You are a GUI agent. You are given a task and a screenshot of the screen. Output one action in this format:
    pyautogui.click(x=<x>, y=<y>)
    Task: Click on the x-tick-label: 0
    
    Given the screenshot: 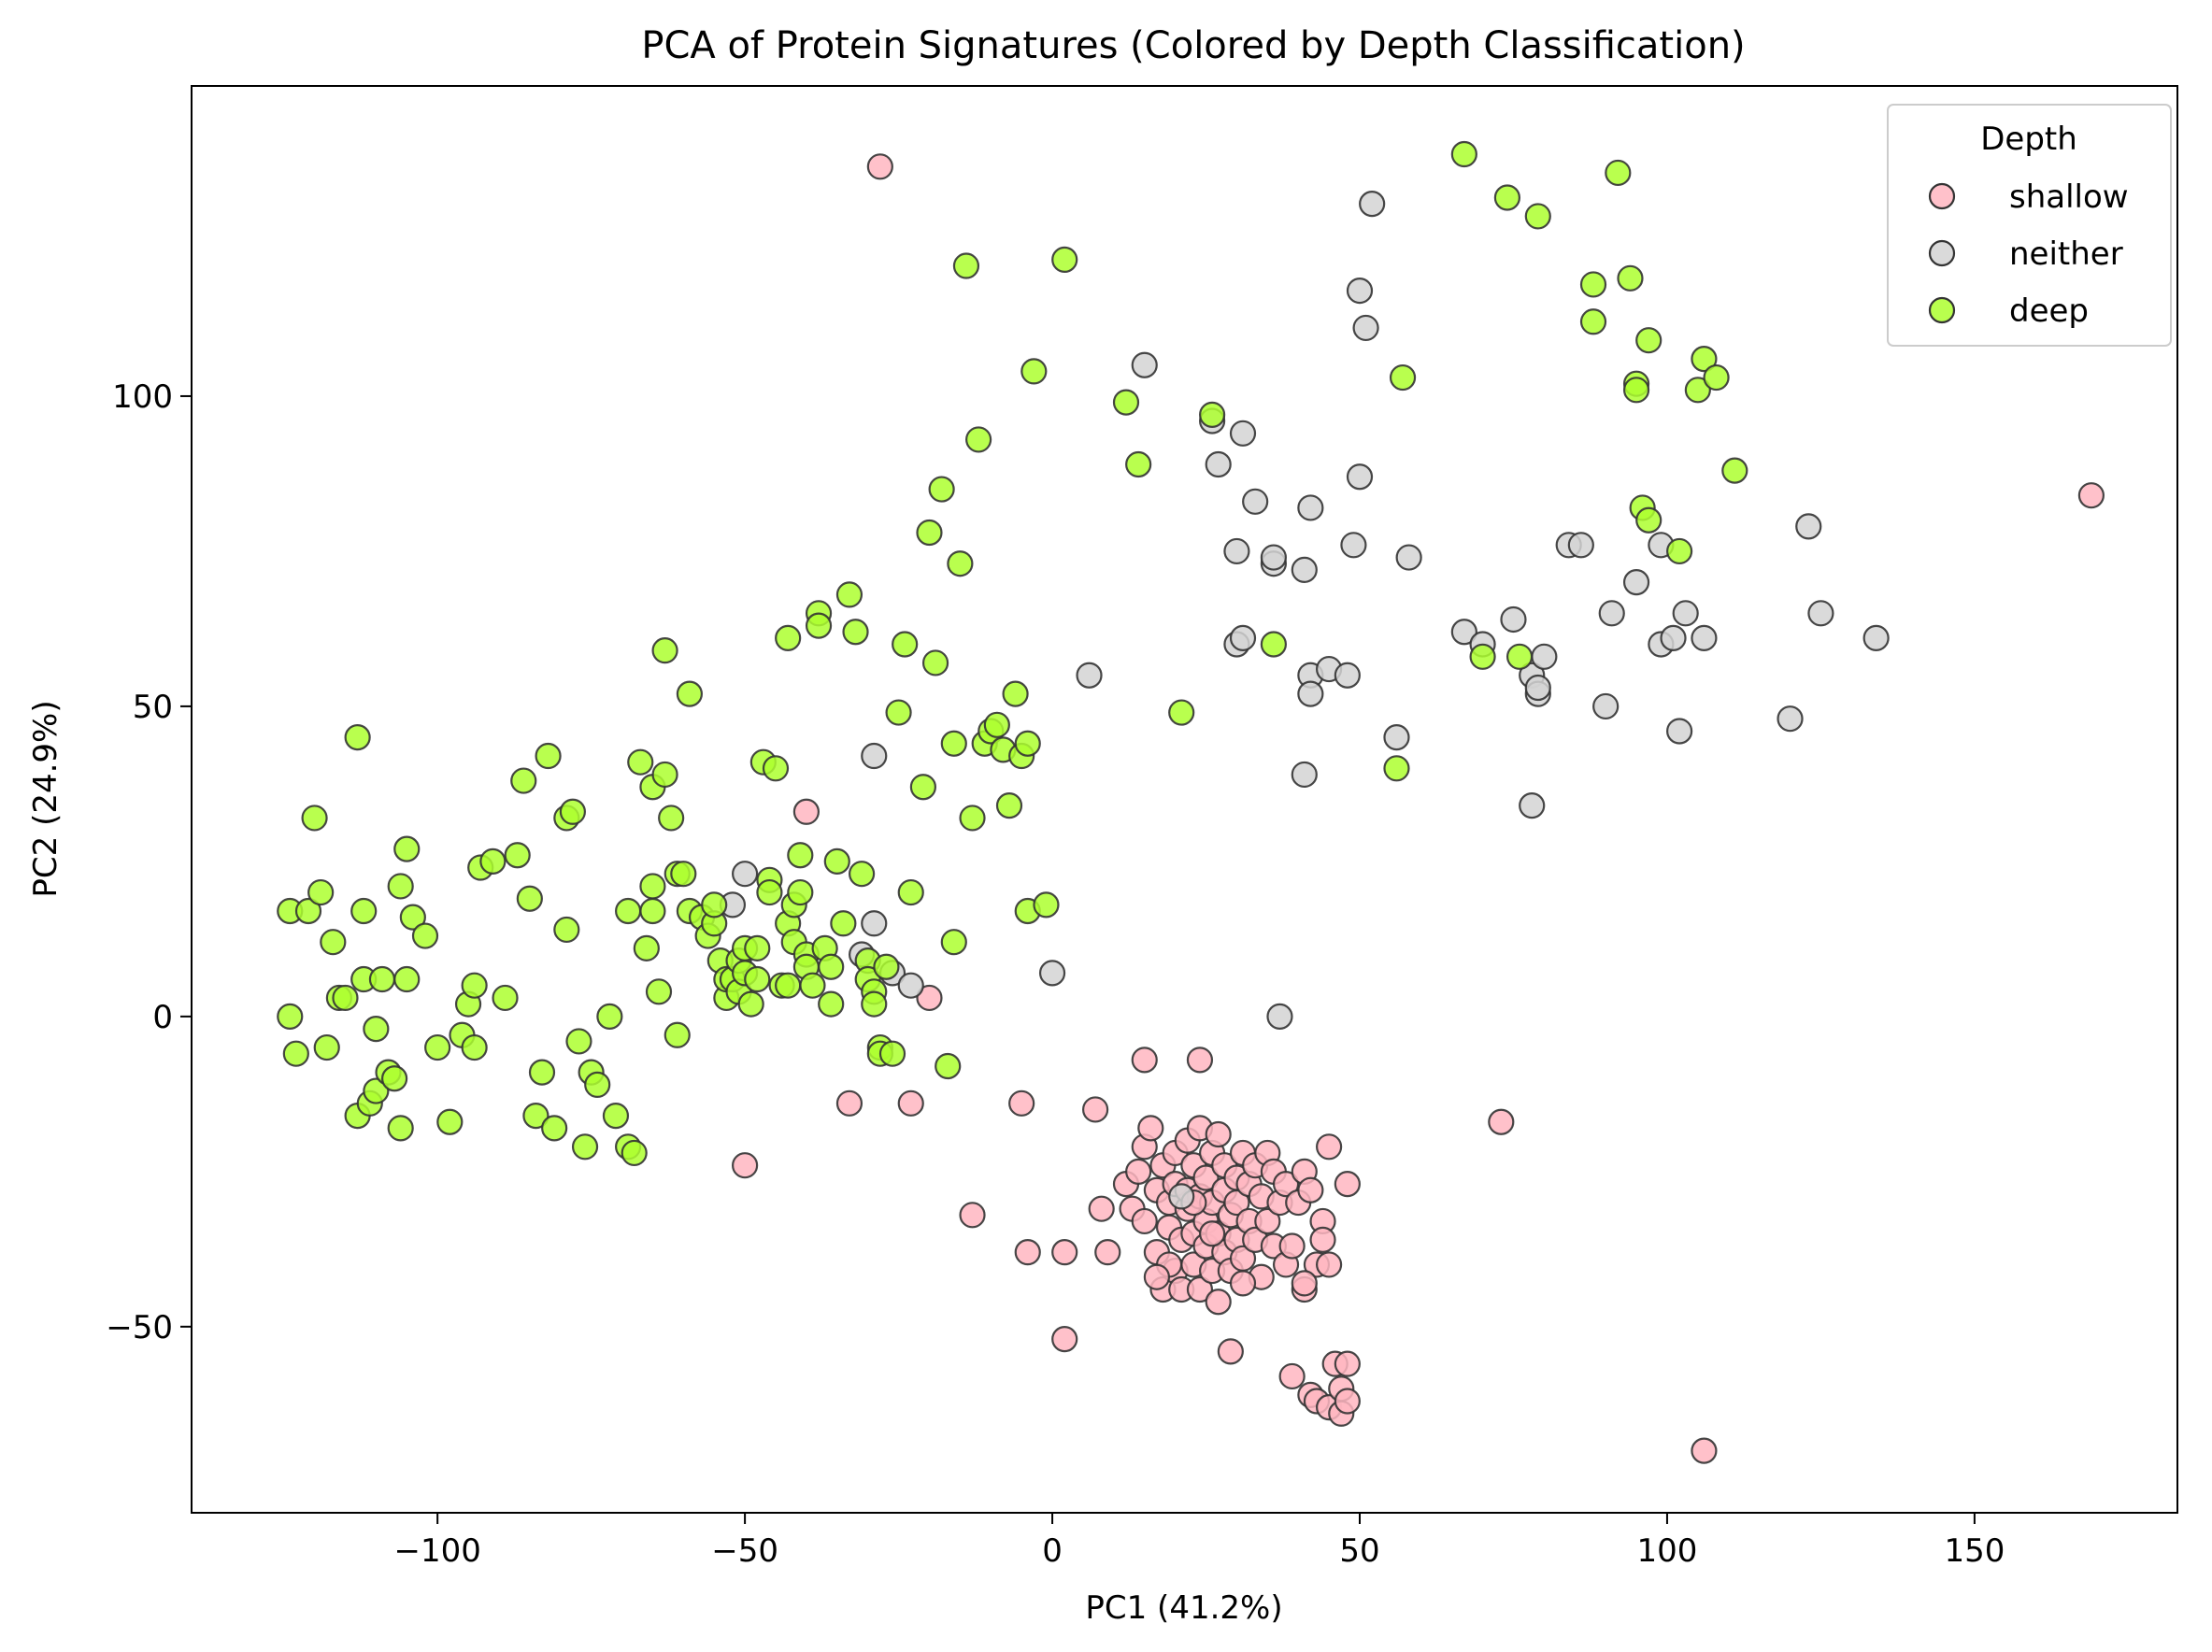 What is the action you would take?
    pyautogui.click(x=1052, y=1551)
    